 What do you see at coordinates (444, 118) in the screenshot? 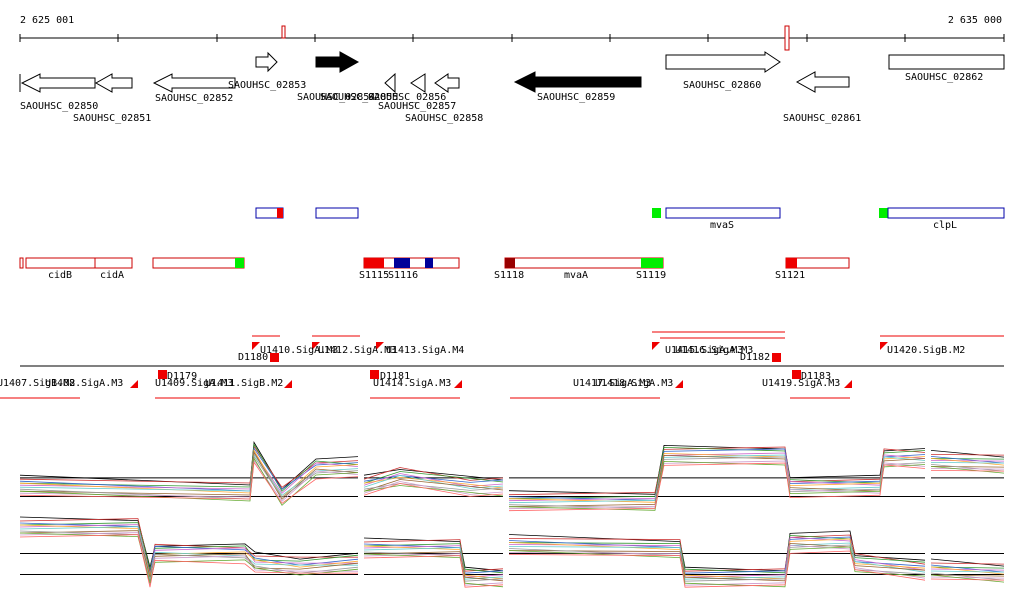
I see `gene-label: SAOUHSC_02858` at bounding box center [444, 118].